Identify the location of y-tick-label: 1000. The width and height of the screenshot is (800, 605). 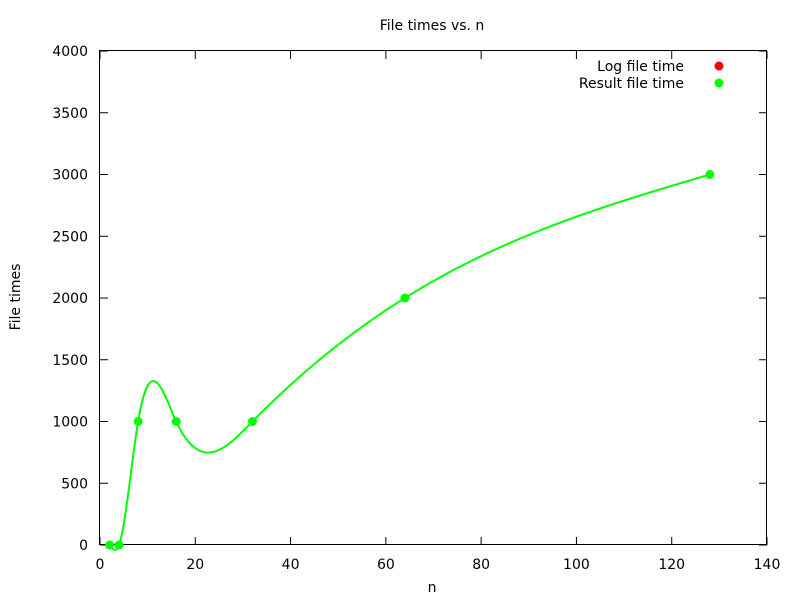
(70, 423).